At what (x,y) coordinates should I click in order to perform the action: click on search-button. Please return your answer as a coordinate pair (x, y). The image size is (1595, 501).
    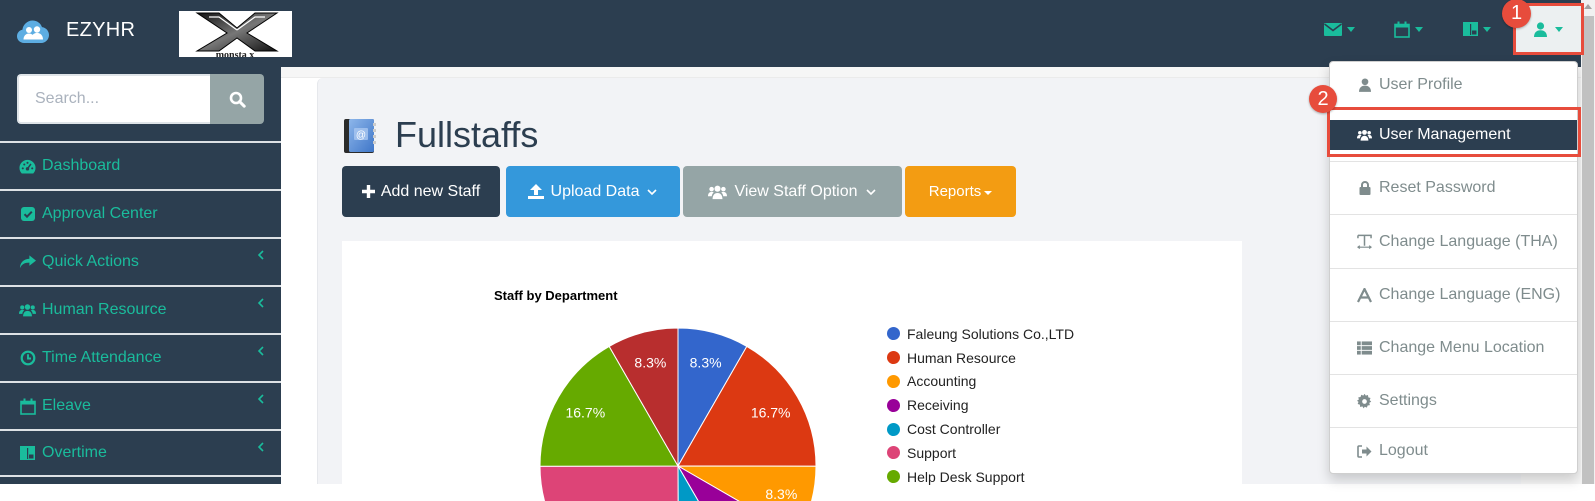
    Looking at the image, I should click on (237, 99).